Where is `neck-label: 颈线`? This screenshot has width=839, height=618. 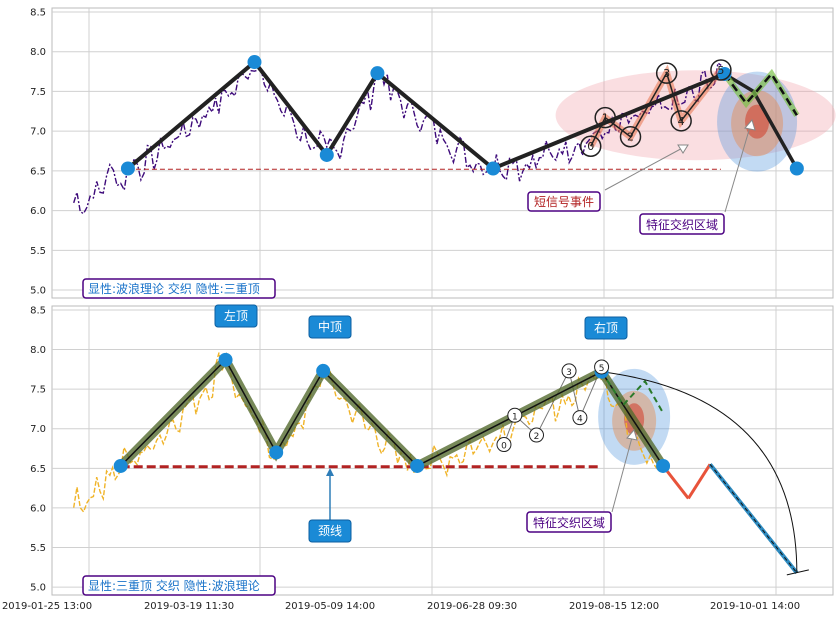 neck-label: 颈线 is located at coordinates (330, 531).